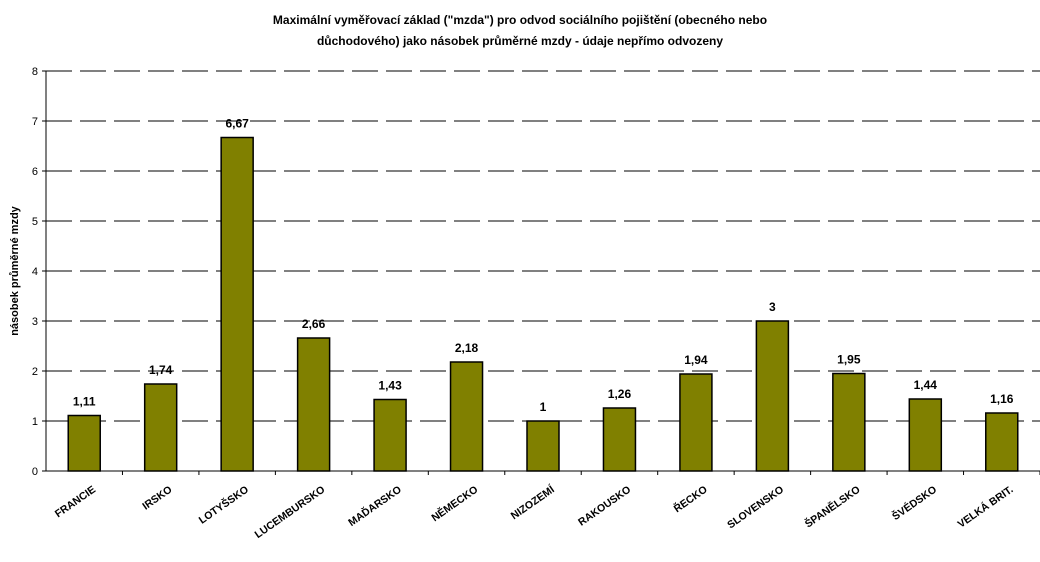  Describe the element at coordinates (35, 72) in the screenshot. I see `y-tick-label: 8` at that location.